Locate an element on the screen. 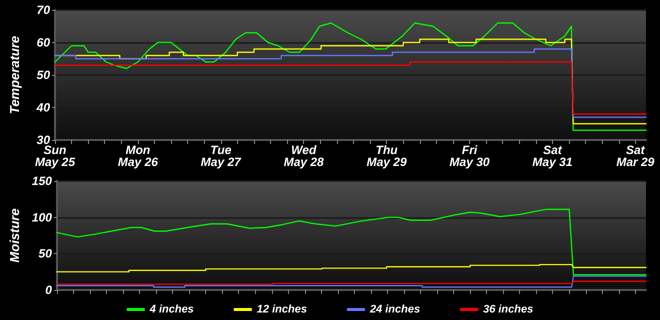  legend-label: 24 inches is located at coordinates (394, 310).